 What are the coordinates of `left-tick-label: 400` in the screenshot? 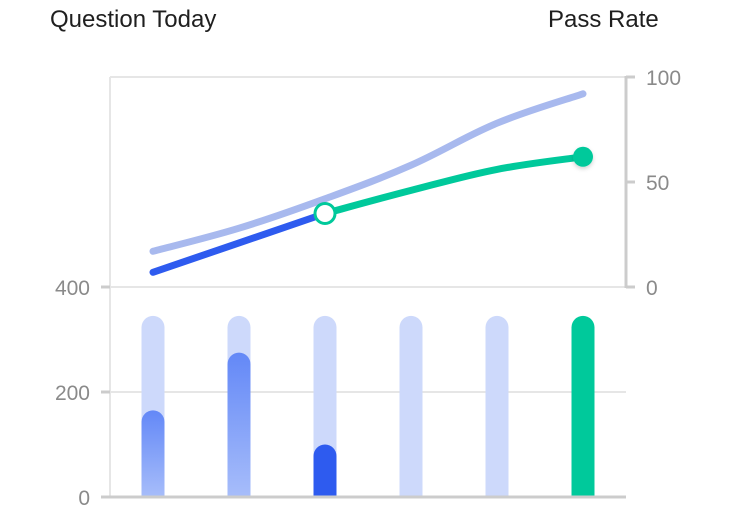 It's located at (72, 288).